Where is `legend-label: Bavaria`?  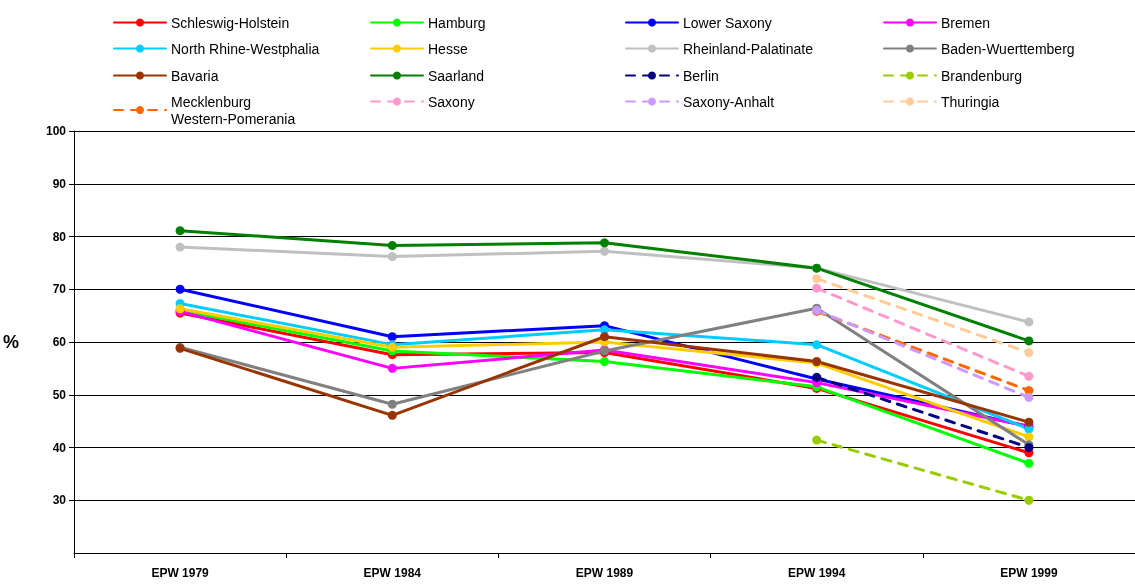
legend-label: Bavaria is located at coordinates (195, 75).